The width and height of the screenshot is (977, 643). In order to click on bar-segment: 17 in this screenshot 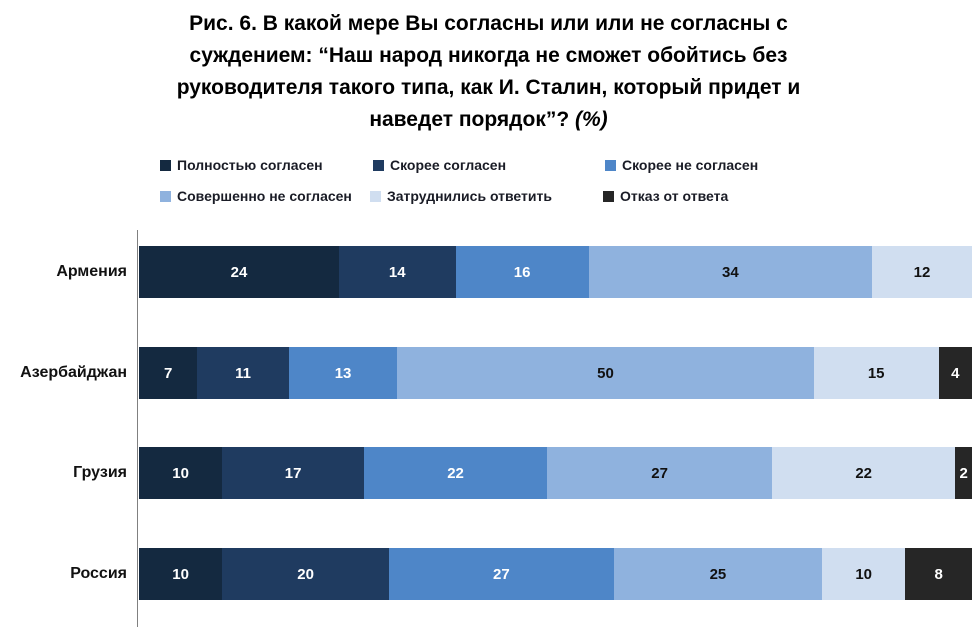, I will do `click(293, 473)`.